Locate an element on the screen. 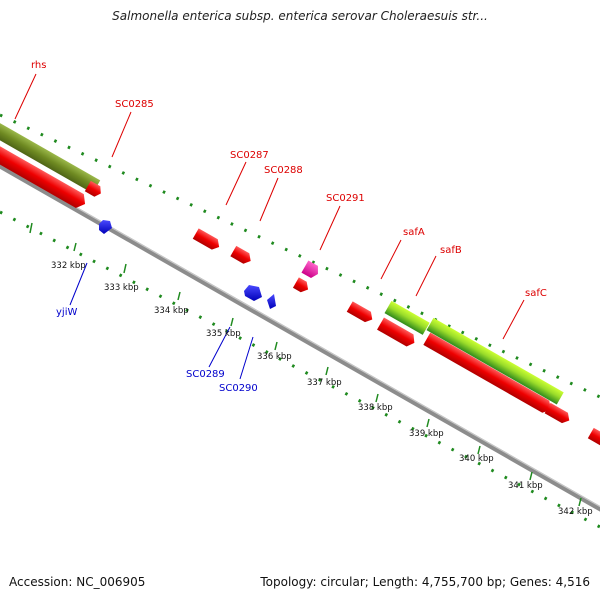  reverse-leaders is located at coordinates (161, 321).